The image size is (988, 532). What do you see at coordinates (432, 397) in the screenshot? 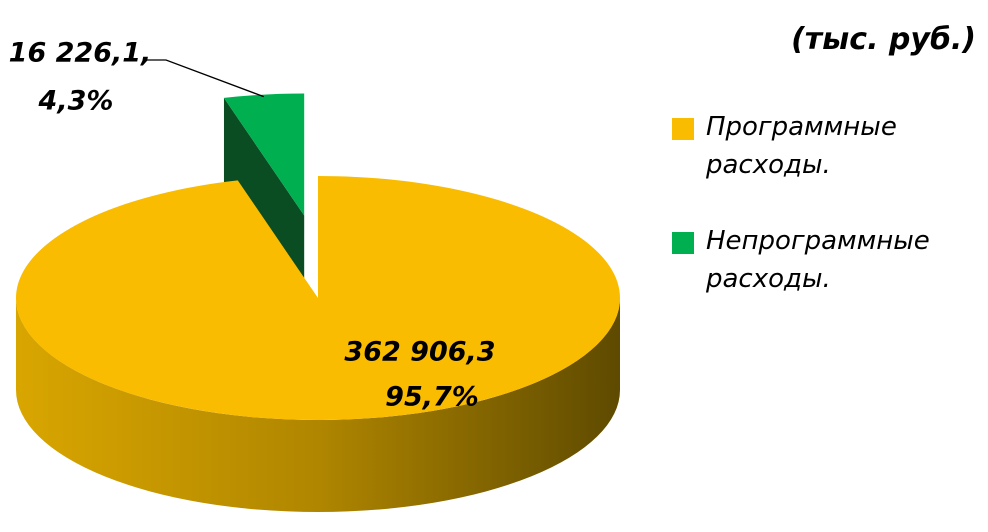
I see `percent-label: 95,7%` at bounding box center [432, 397].